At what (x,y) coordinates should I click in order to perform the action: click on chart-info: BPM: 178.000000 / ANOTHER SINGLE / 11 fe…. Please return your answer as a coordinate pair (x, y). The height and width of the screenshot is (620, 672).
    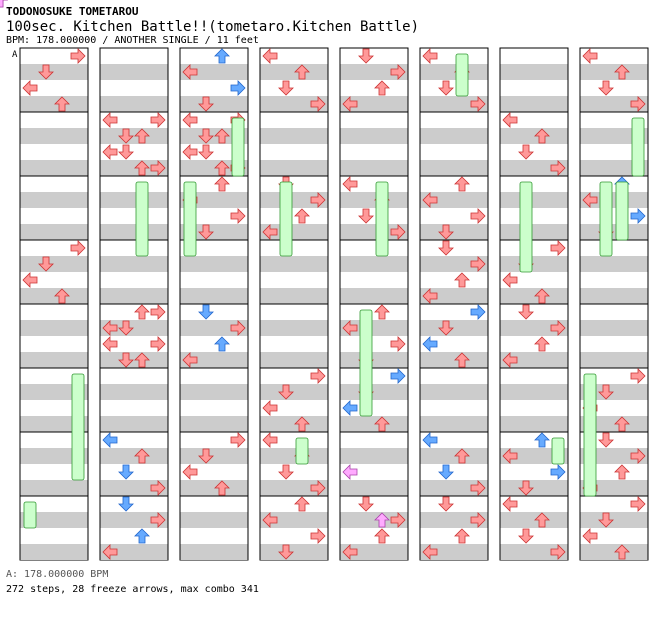
    Looking at the image, I should click on (132, 40).